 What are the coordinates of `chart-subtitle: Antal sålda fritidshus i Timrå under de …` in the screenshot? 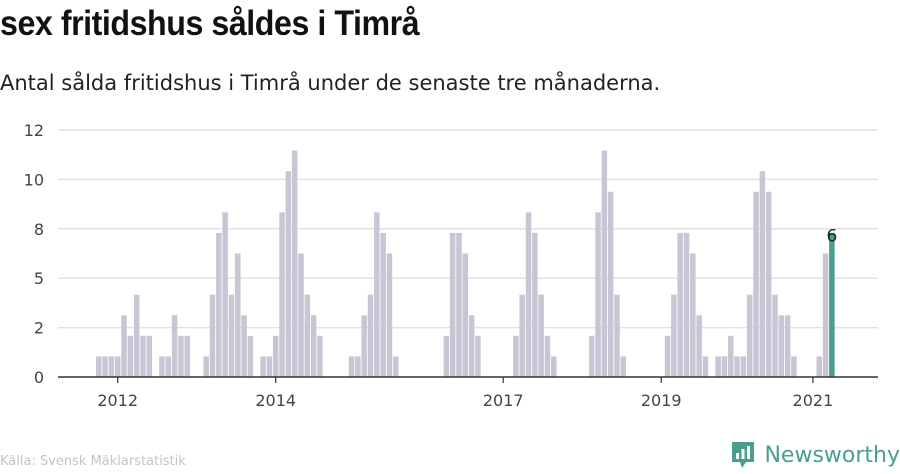 It's located at (330, 83).